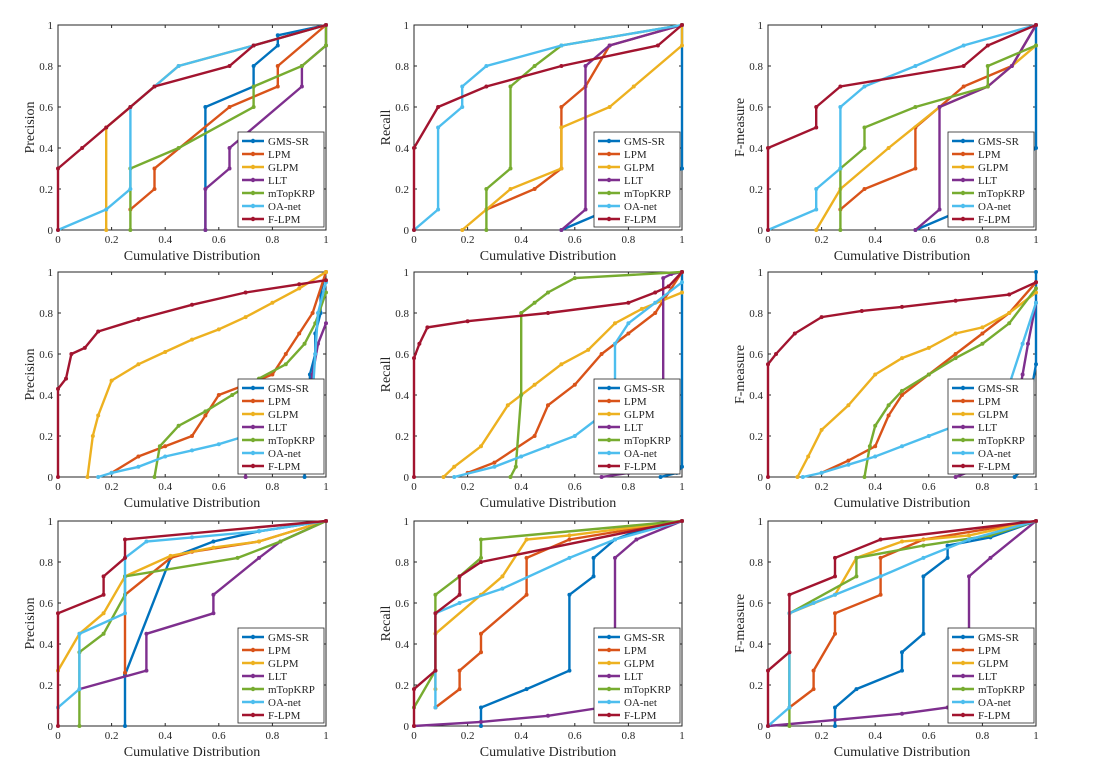  Describe the element at coordinates (547, 622) in the screenshot. I see `series-line-f-lpm` at that location.